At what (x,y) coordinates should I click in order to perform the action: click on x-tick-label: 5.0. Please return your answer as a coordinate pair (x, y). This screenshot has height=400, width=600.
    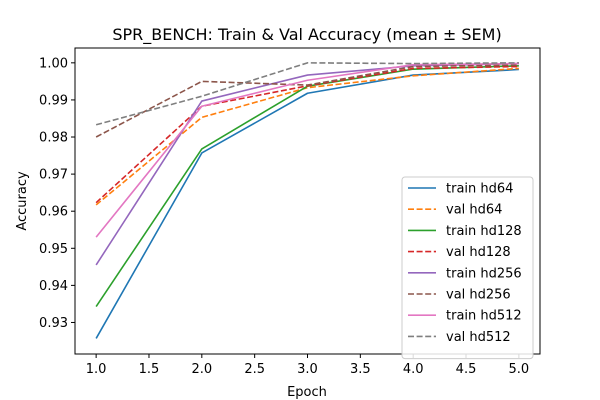
    Looking at the image, I should click on (519, 369).